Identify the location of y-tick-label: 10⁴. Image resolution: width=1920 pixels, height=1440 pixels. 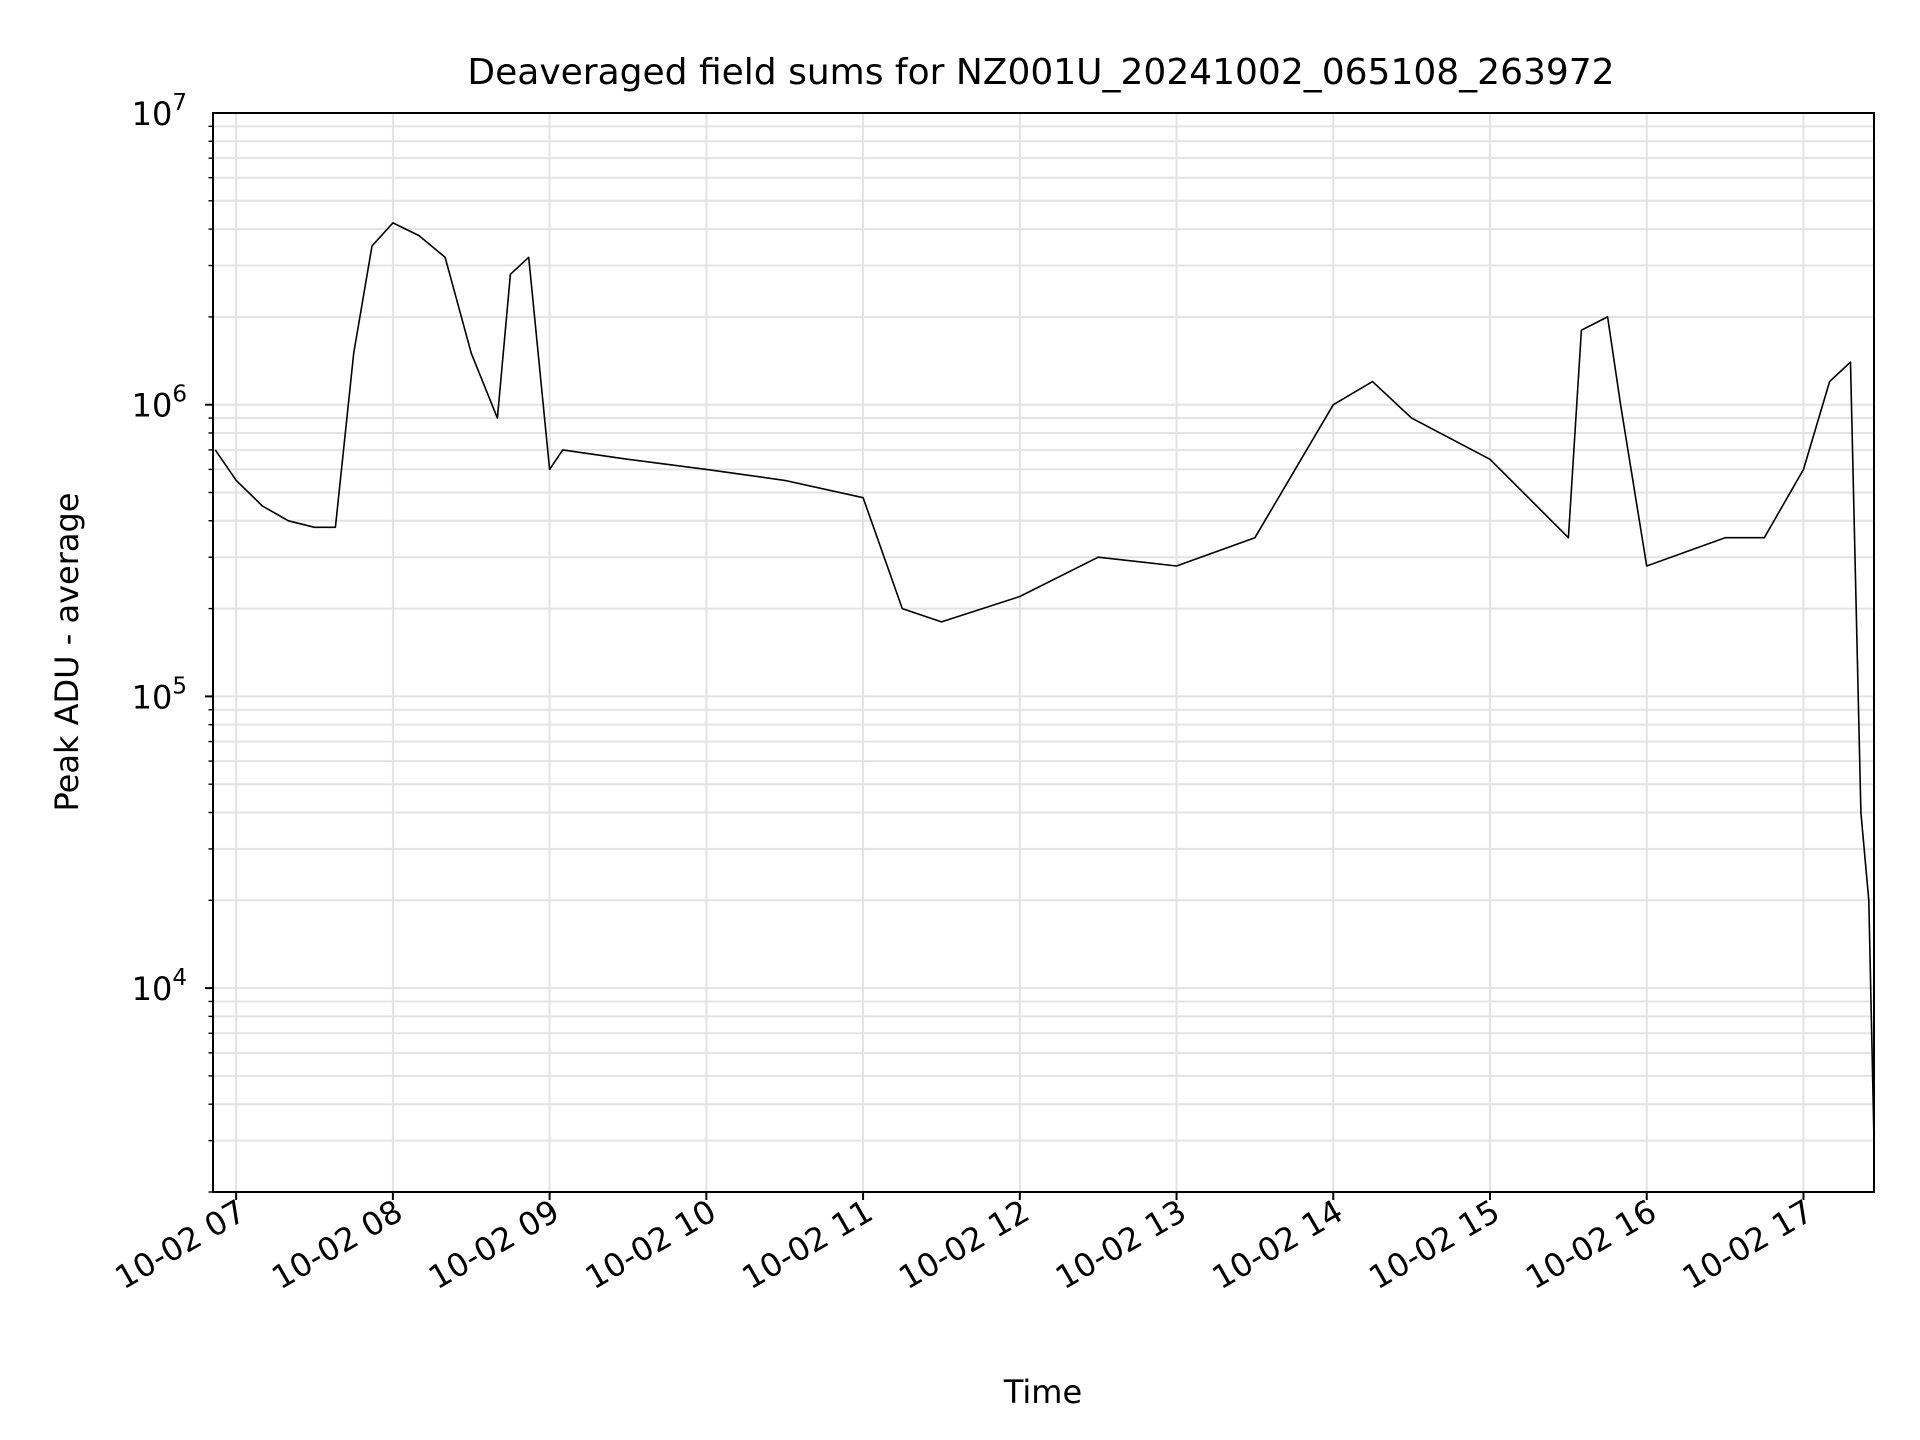
(159, 986).